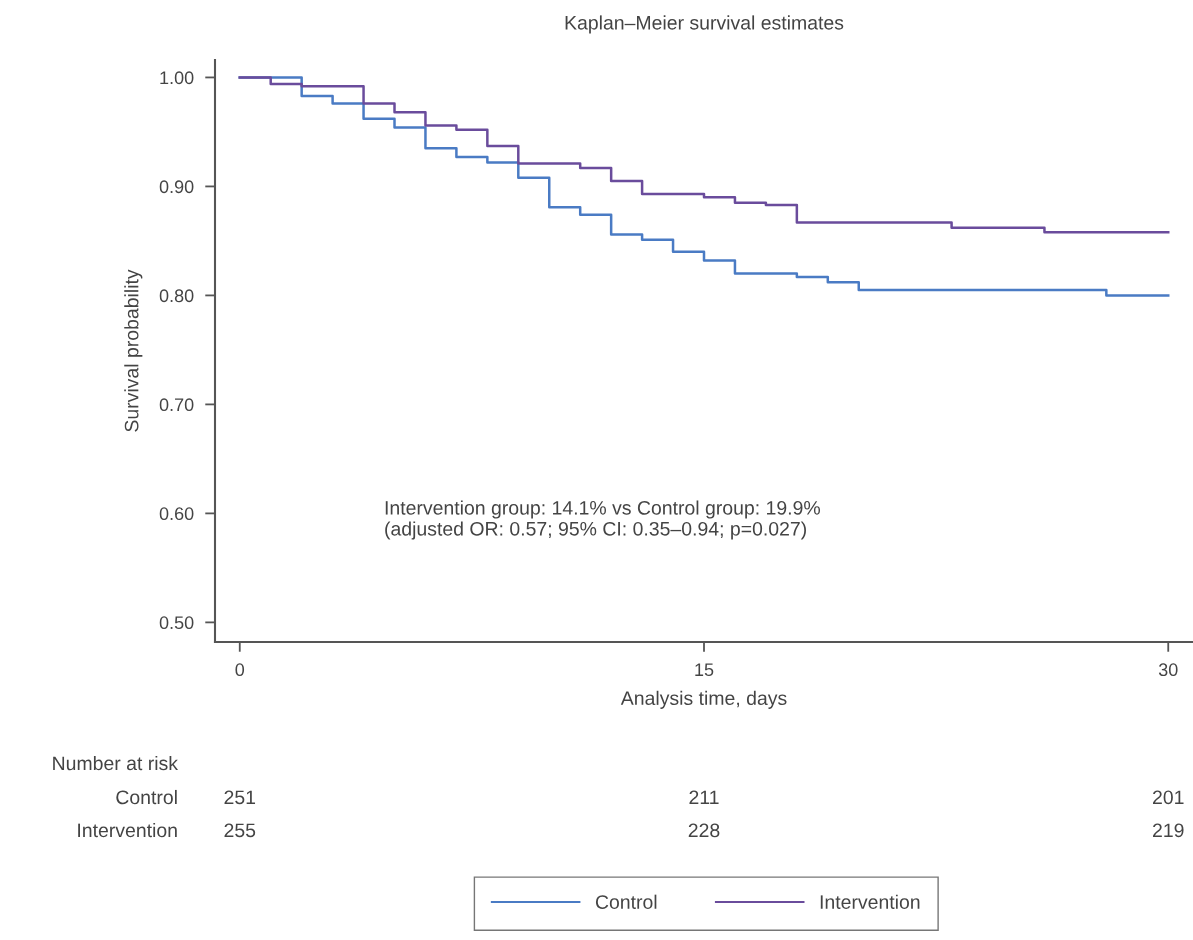 The height and width of the screenshot is (940, 1193). Describe the element at coordinates (240, 797) in the screenshot. I see `text: 251` at that location.